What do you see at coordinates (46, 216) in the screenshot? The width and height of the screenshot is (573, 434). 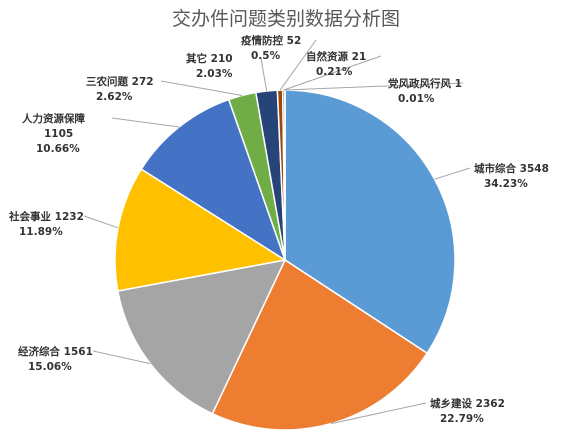 I see `slice-label-4: 社会事业 1232` at bounding box center [46, 216].